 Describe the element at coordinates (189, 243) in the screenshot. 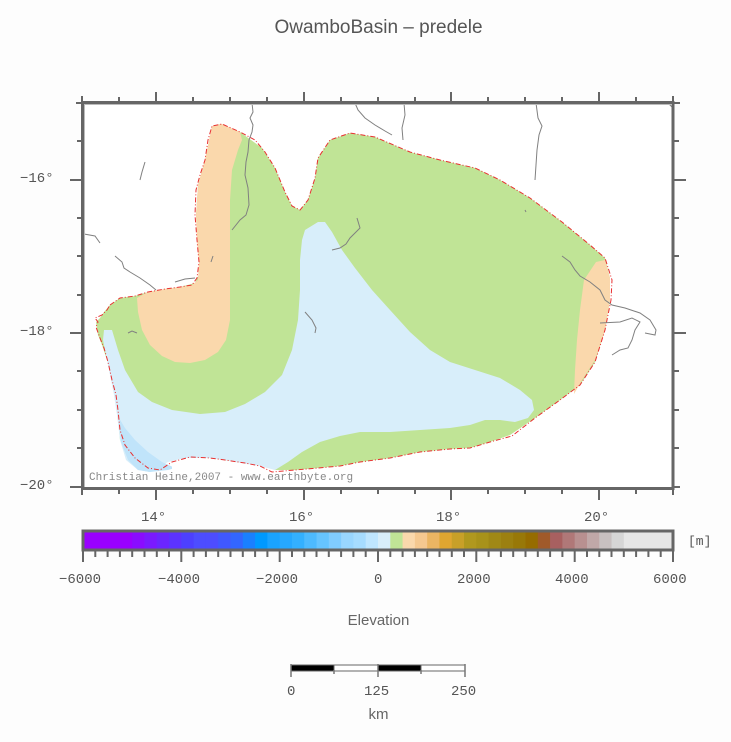

I see `basin-orange-west-region` at that location.